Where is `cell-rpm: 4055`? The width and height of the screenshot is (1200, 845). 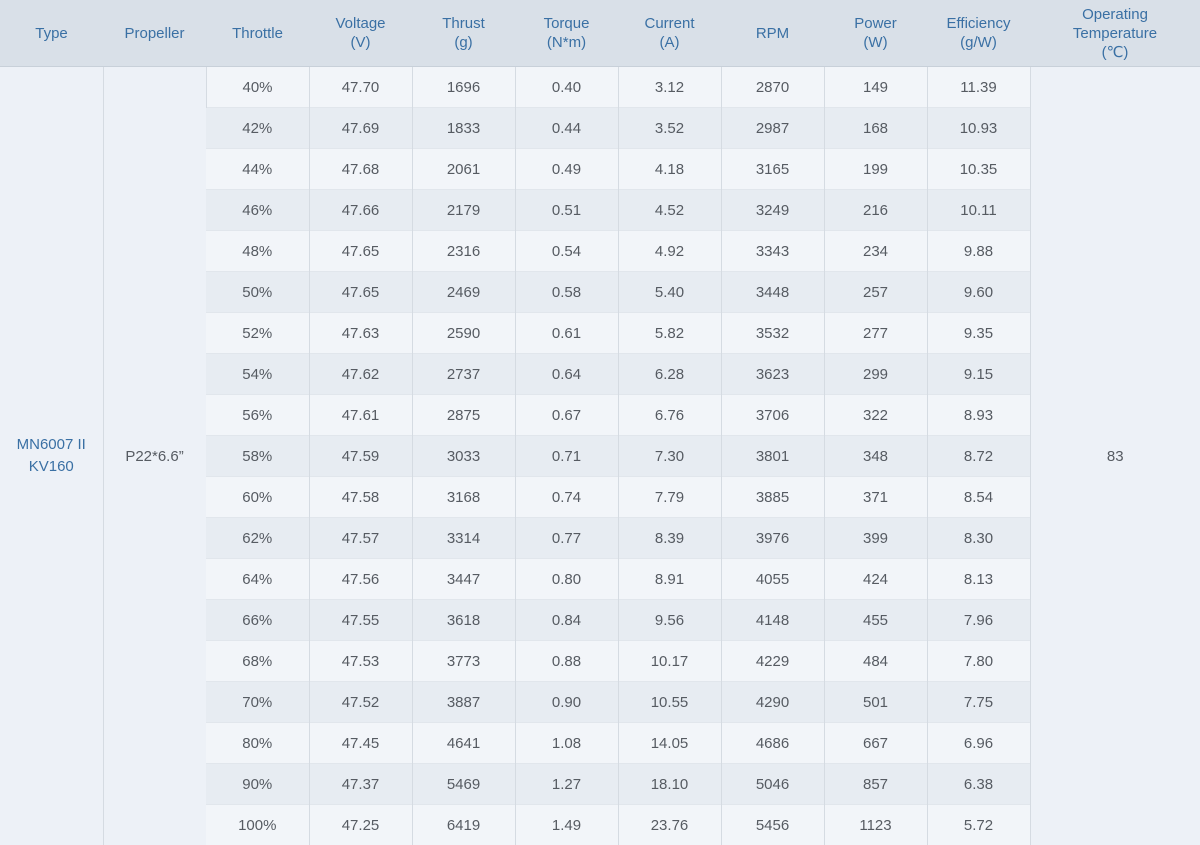 cell-rpm: 4055 is located at coordinates (772, 579).